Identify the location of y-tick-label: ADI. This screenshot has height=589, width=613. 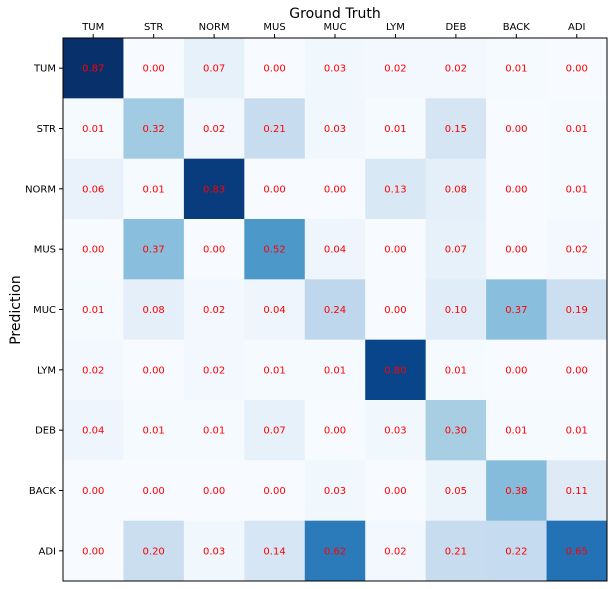
(48, 551).